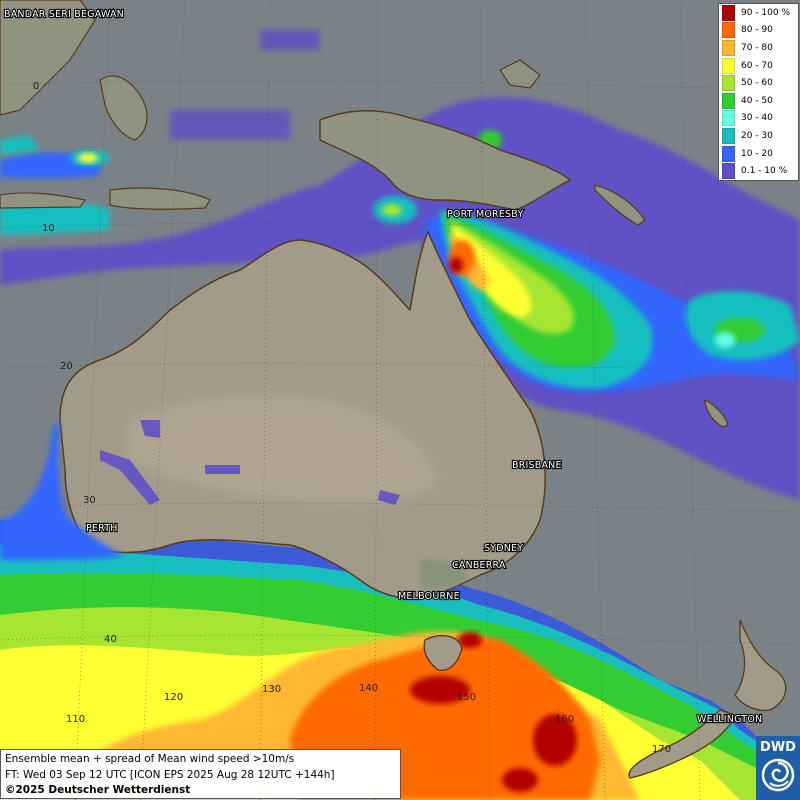 The height and width of the screenshot is (800, 800). What do you see at coordinates (778, 747) in the screenshot?
I see `dwd-logo-text: DWD` at bounding box center [778, 747].